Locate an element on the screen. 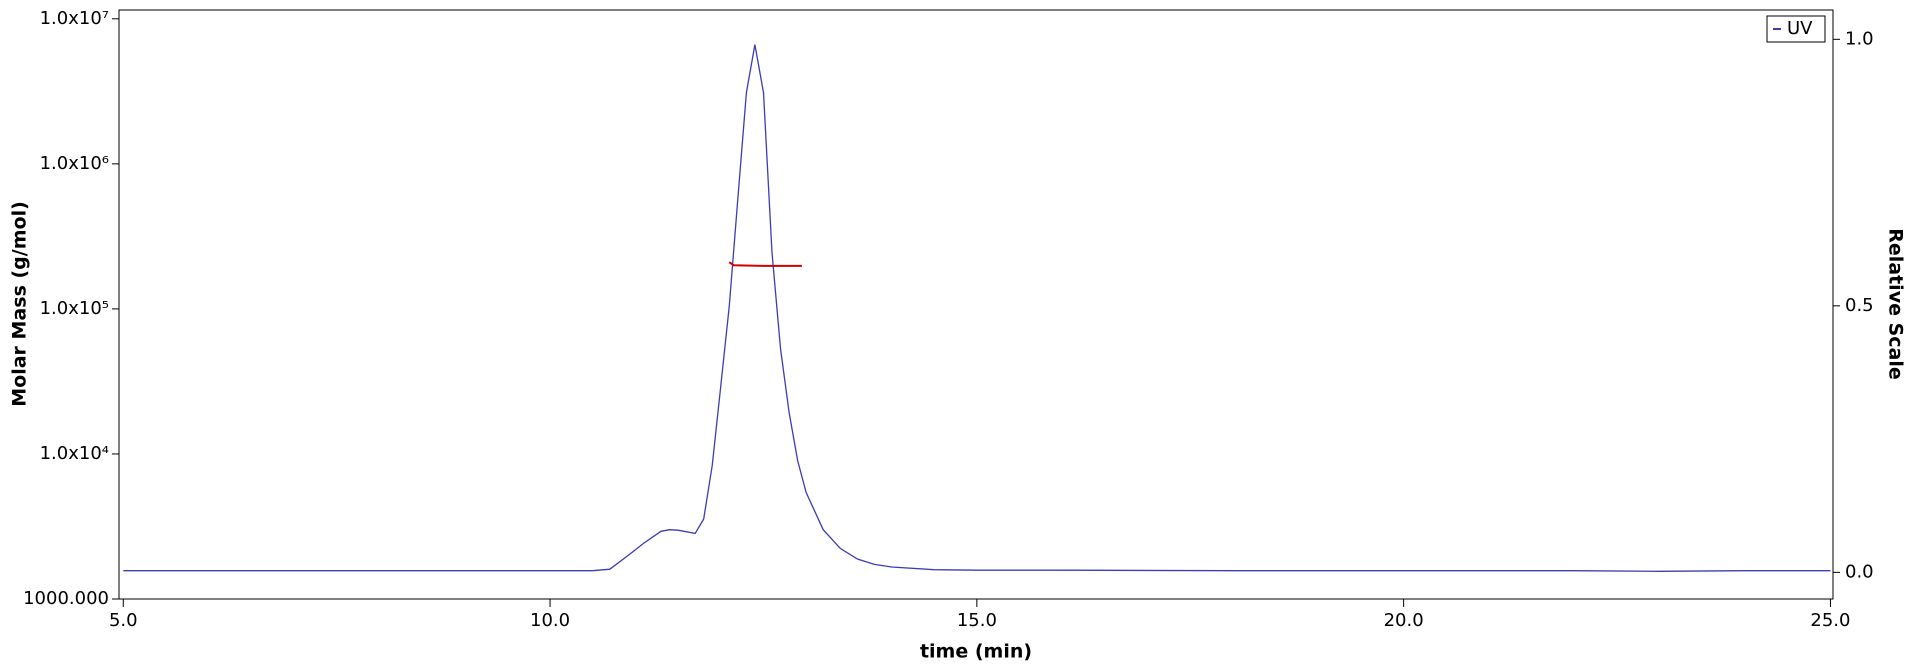 This screenshot has height=672, width=1920. y-tick-label: 1000.000 is located at coordinates (66, 598).